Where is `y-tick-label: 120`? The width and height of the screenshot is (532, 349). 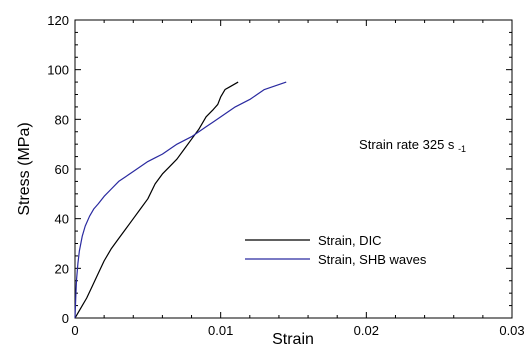 y-tick-label: 120 is located at coordinates (58, 20).